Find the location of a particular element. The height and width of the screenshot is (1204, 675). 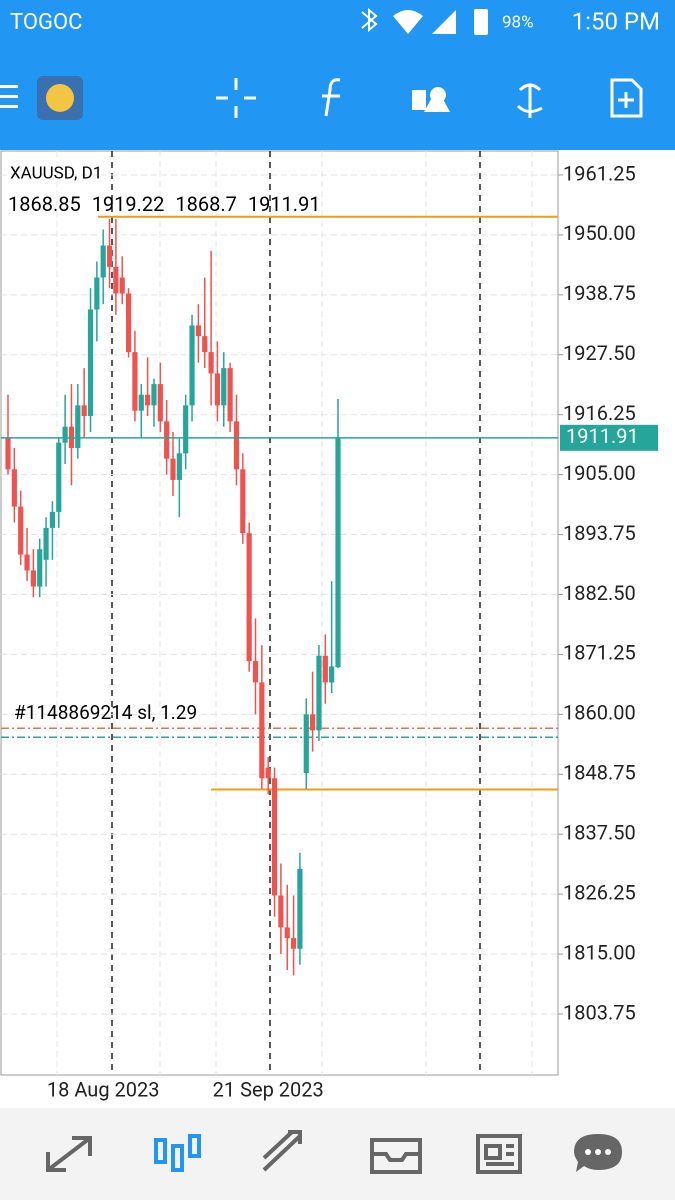

price-tag-label: 1911.91 is located at coordinates (602, 436).